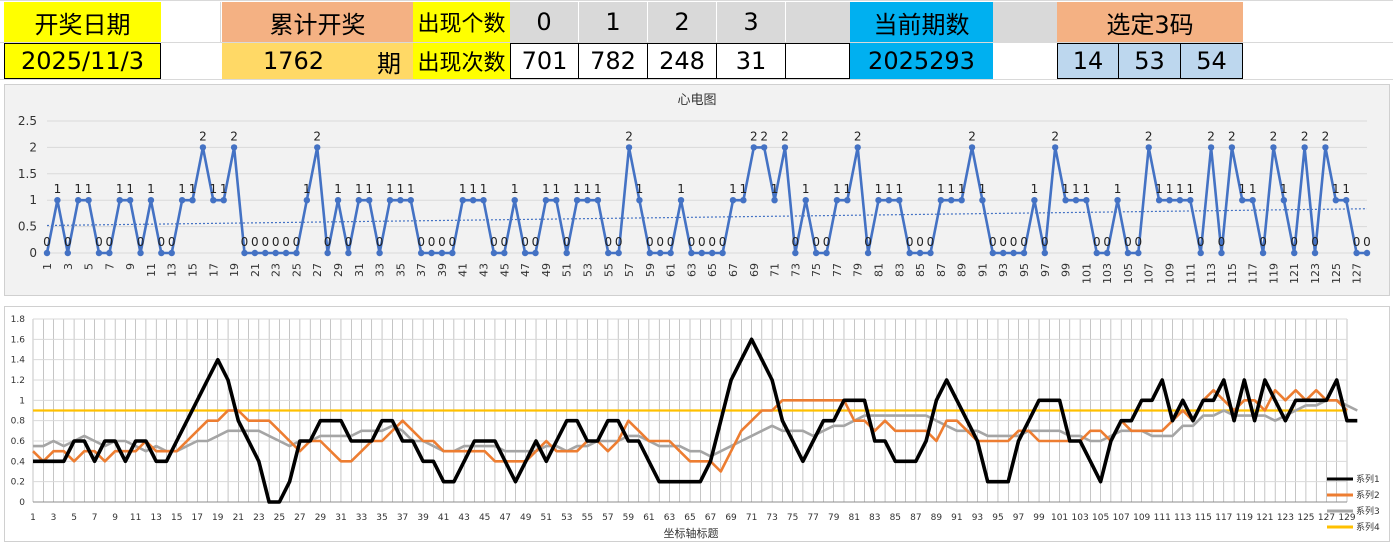 The image size is (1393, 544). Describe the element at coordinates (899, 270) in the screenshot. I see `x-tick-label: 83` at that location.